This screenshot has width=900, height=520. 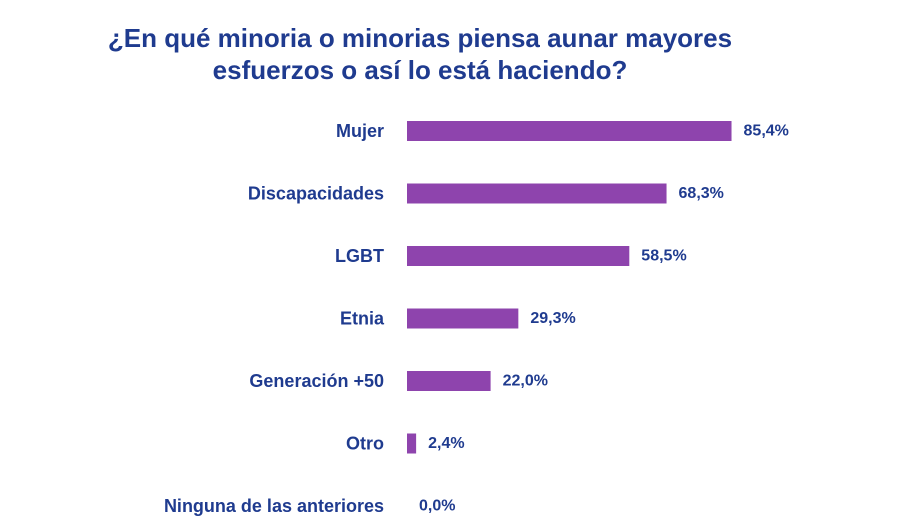 I want to click on bar-discapacidades, so click(x=537, y=193).